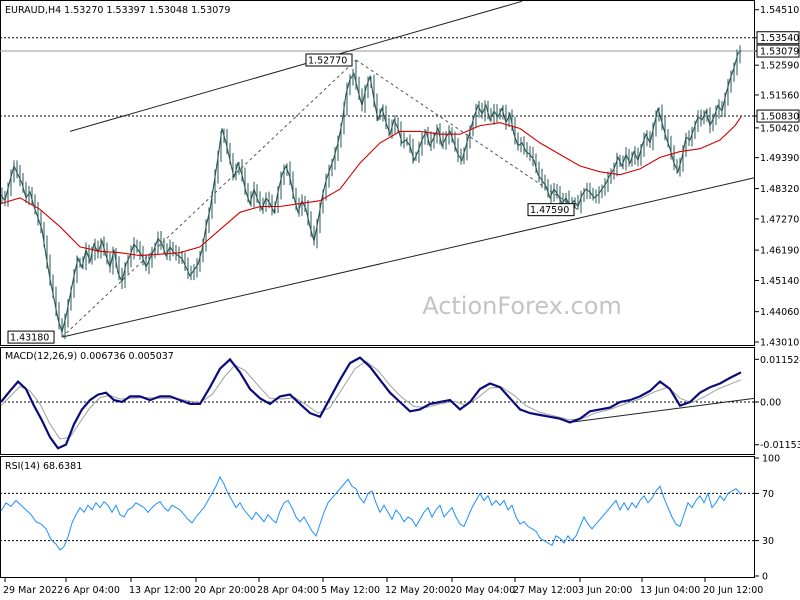  Describe the element at coordinates (662, 410) in the screenshot. I see `macd-support-trendline` at that location.